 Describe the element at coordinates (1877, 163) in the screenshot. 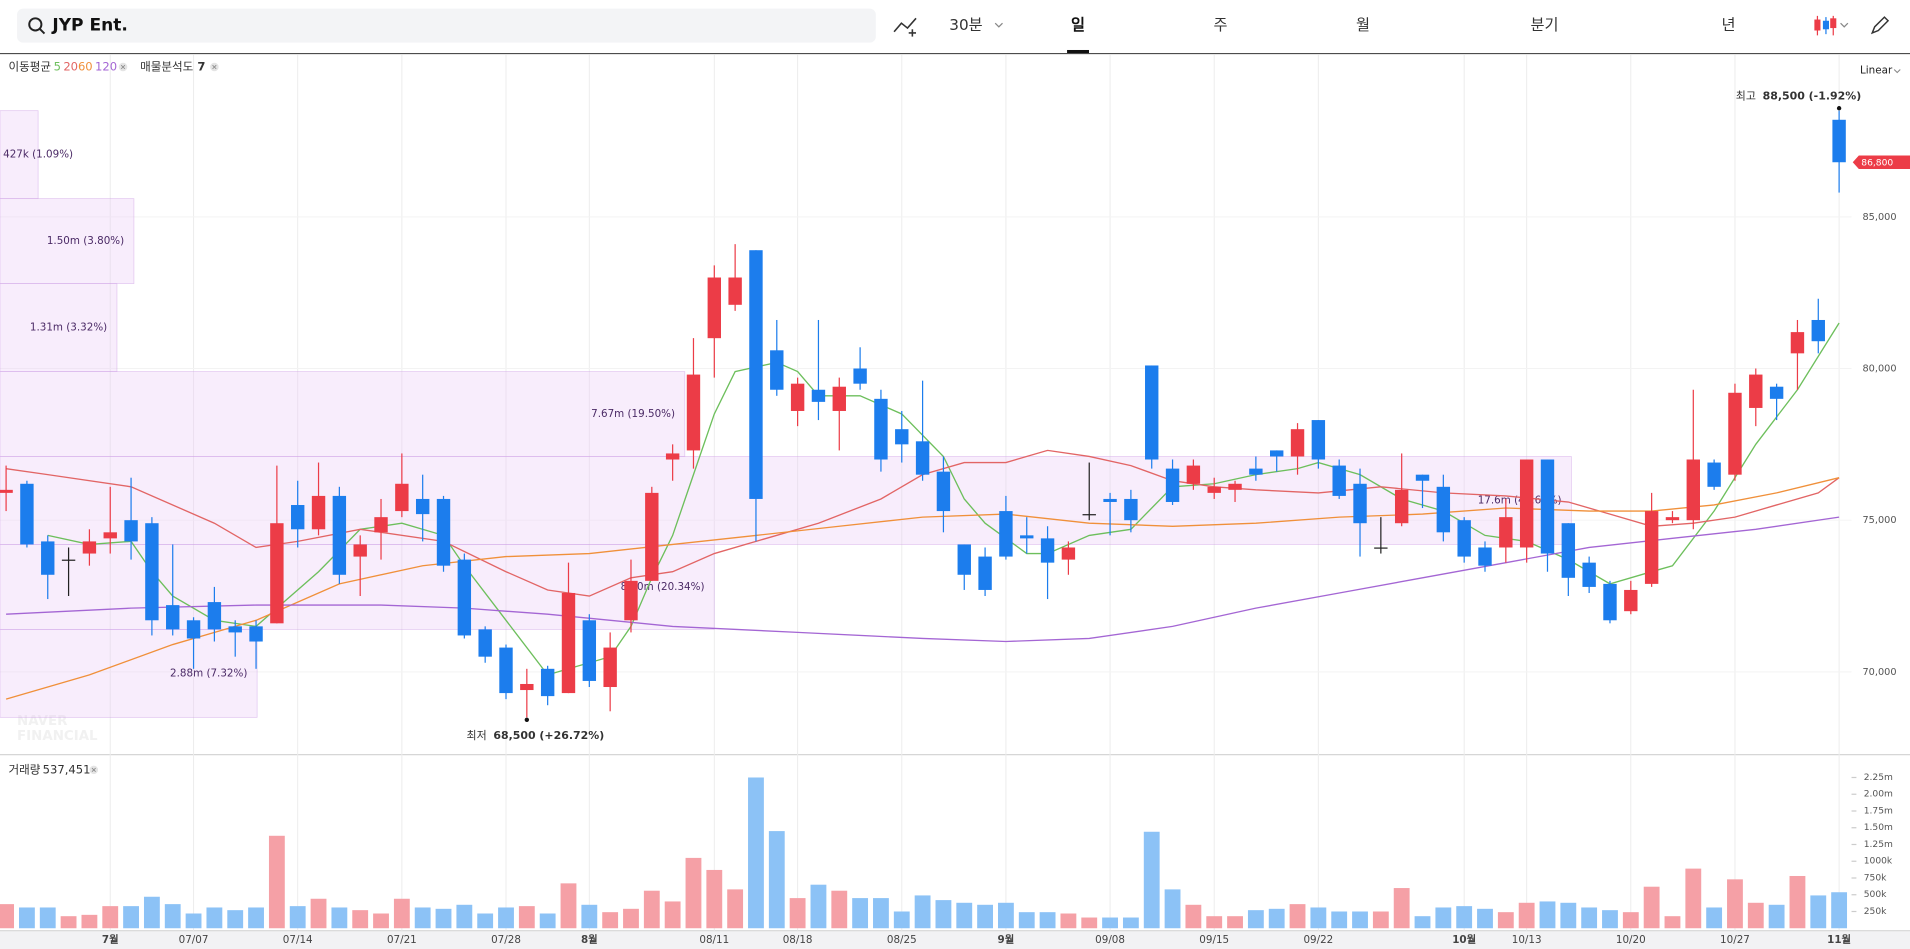

I see `current-price-label: 86,800` at that location.